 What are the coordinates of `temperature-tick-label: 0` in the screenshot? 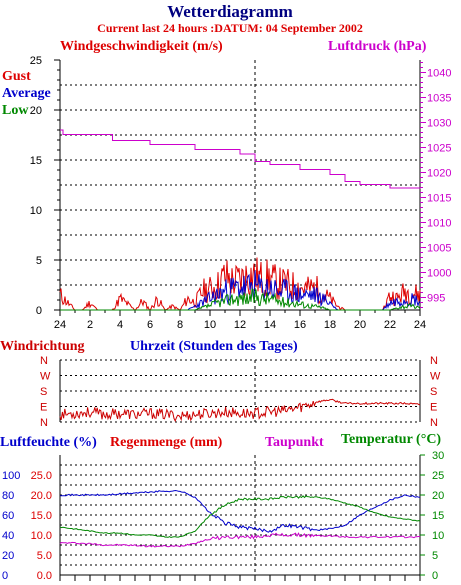 It's located at (435, 576).